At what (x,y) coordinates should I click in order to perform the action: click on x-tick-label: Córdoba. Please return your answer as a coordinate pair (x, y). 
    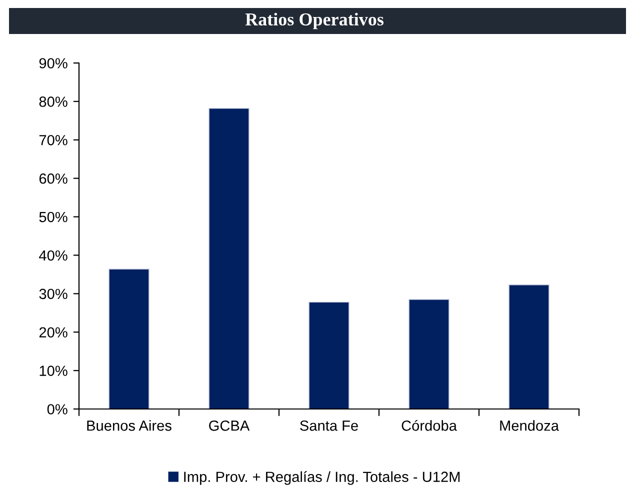
    Looking at the image, I should click on (429, 425).